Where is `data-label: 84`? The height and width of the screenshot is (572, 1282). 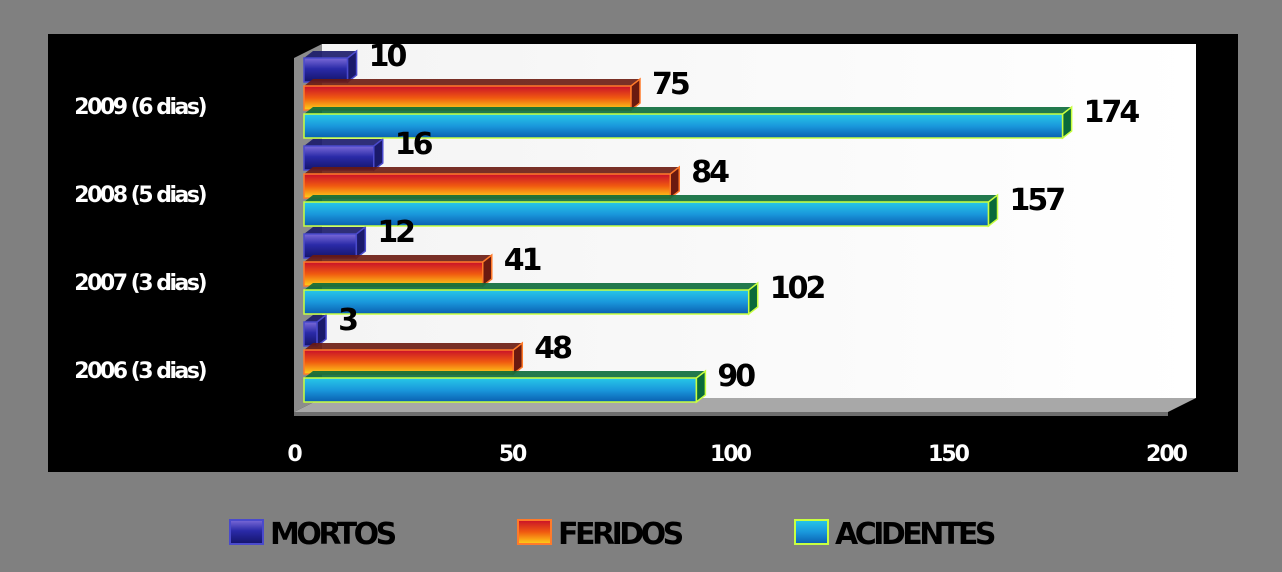
data-label: 84 is located at coordinates (710, 172).